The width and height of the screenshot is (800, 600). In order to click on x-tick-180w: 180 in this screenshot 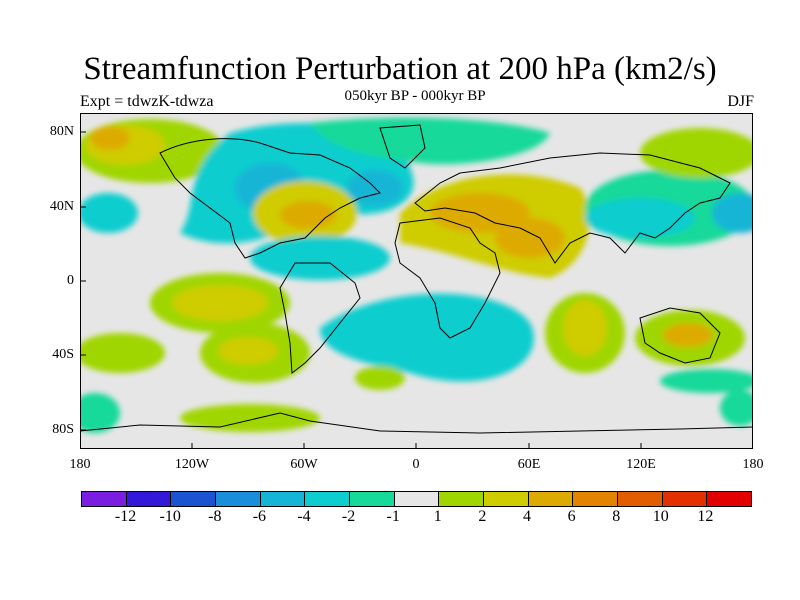, I will do `click(80, 464)`.